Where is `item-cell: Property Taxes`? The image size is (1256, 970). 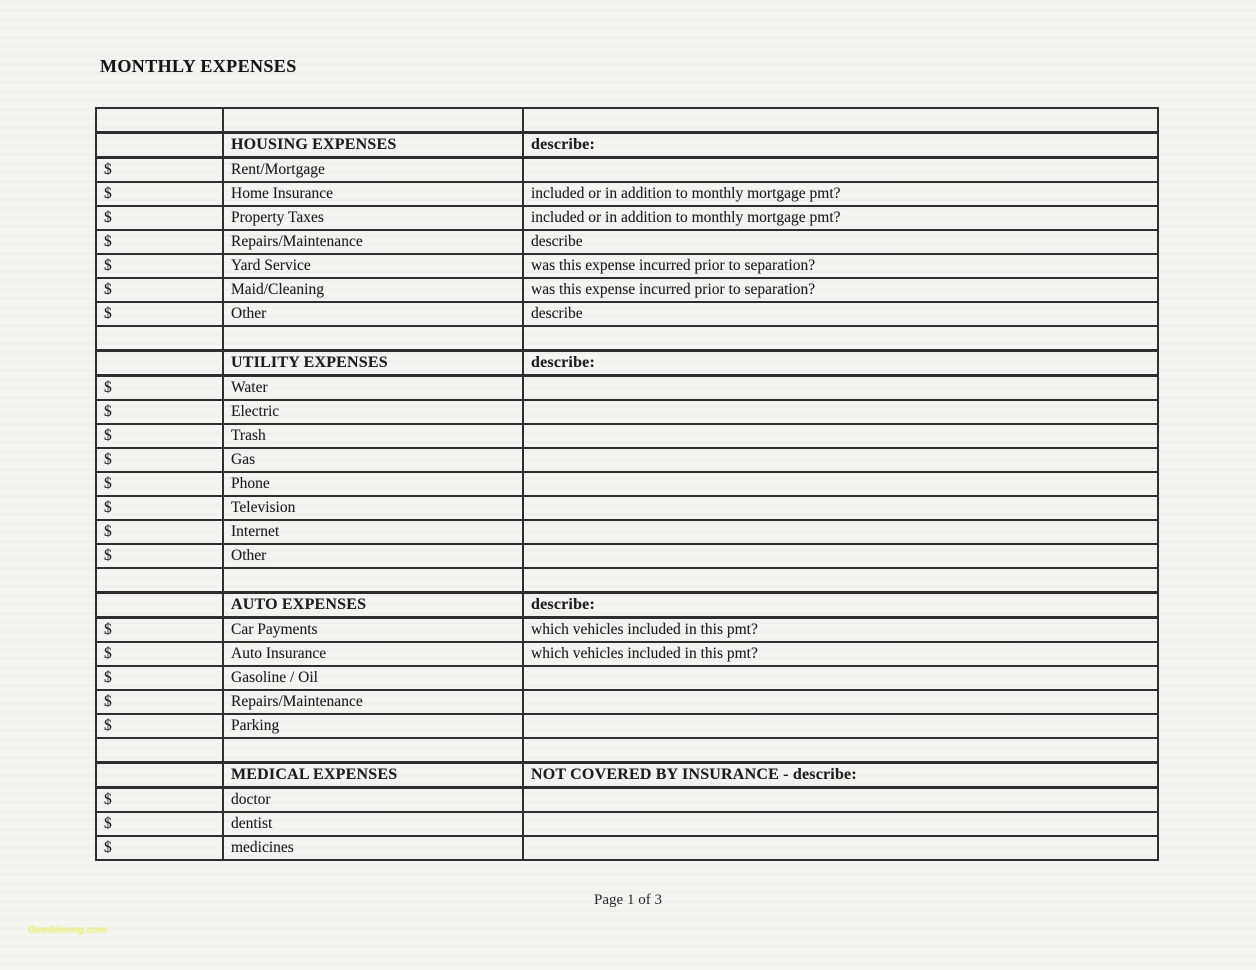 item-cell: Property Taxes is located at coordinates (373, 218).